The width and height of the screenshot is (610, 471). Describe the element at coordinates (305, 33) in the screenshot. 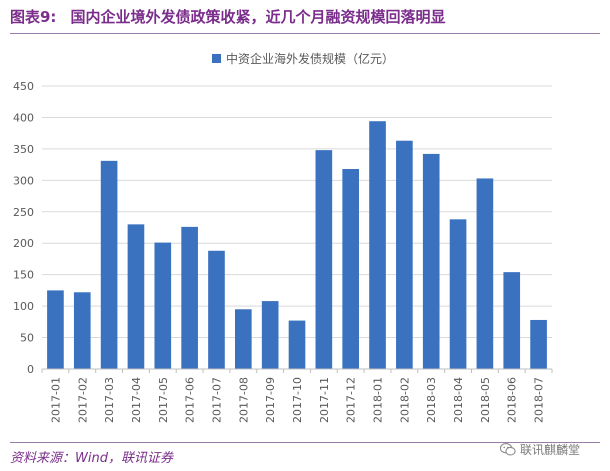

I see `title-divider` at that location.